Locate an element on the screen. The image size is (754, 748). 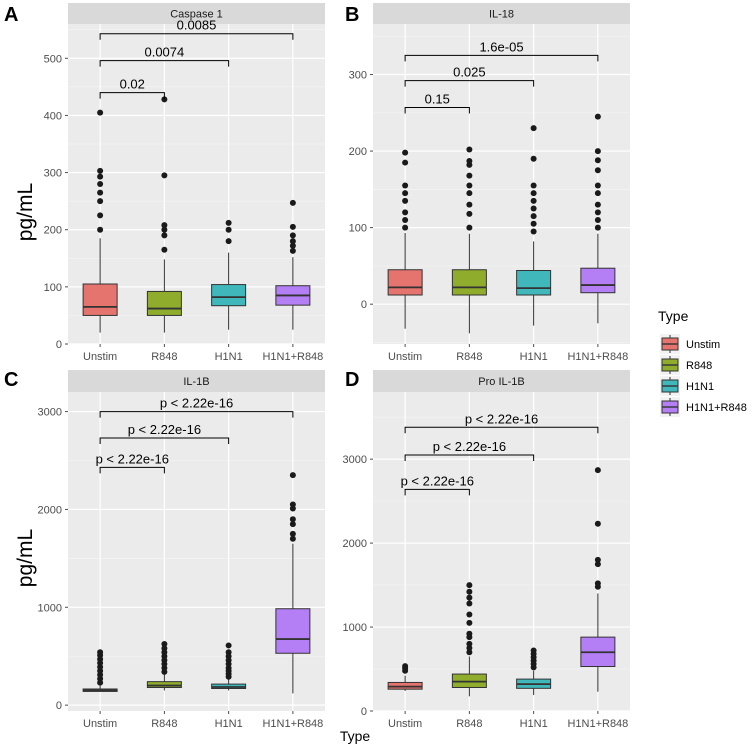
x-tick-label: Unstim is located at coordinates (100, 357).